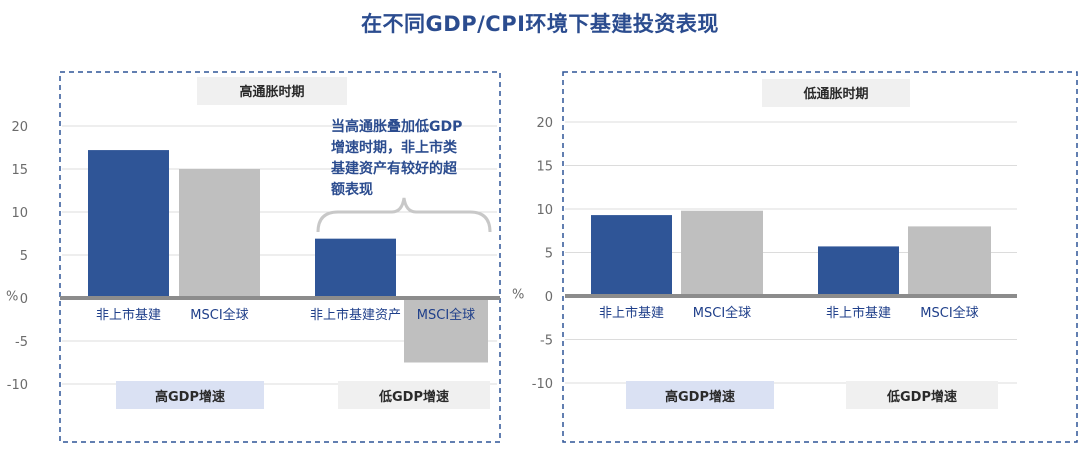 The width and height of the screenshot is (1080, 467). I want to click on annotation-line: 基建资产有较好的超, so click(394, 168).